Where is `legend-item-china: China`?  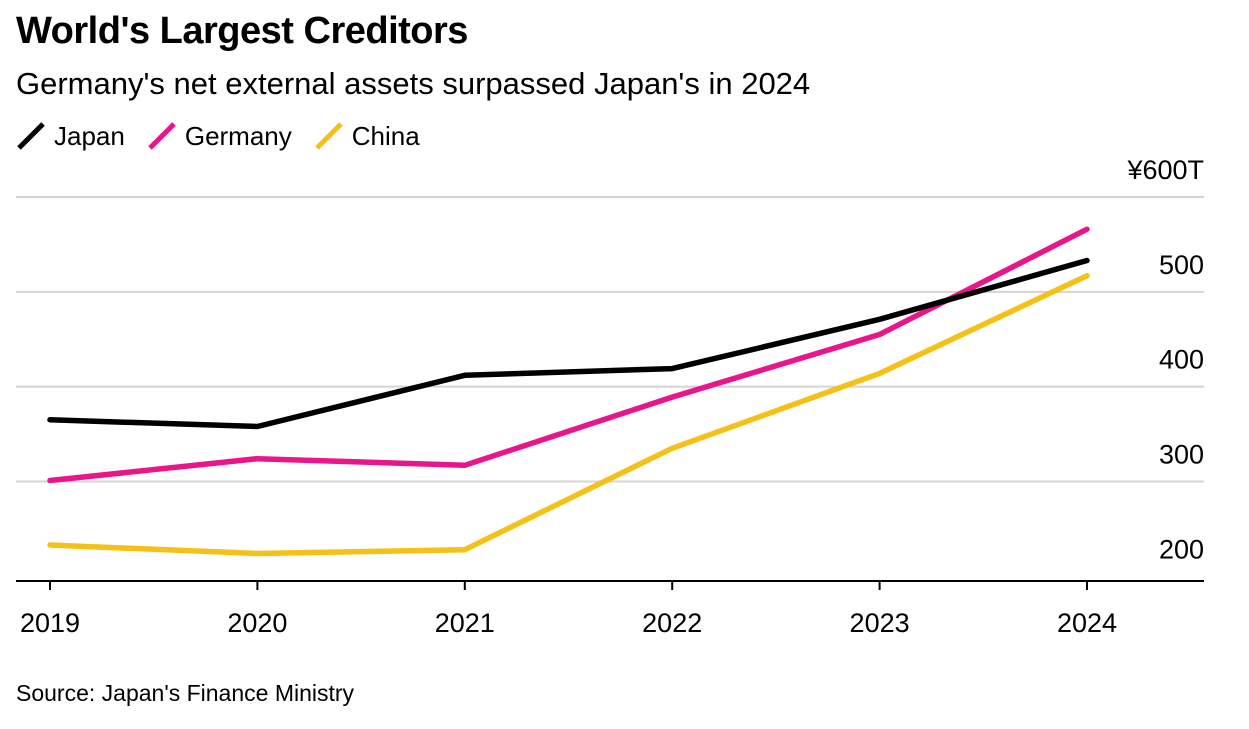
legend-item-china: China is located at coordinates (367, 136).